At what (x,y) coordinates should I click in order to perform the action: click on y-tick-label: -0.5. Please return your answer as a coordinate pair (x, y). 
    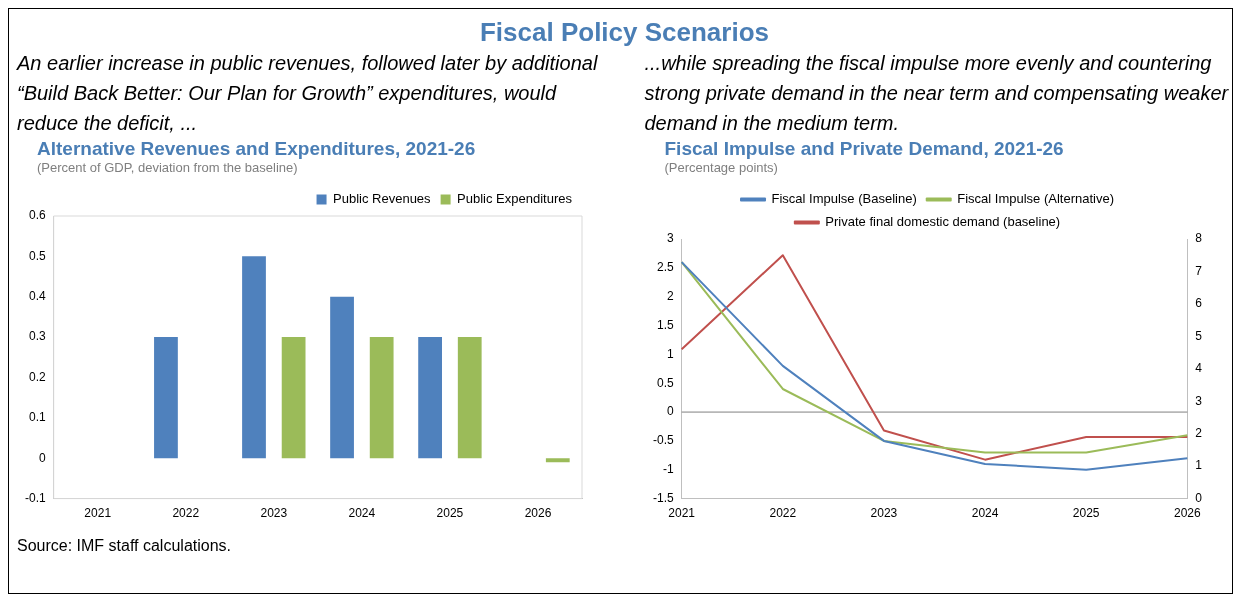
    Looking at the image, I should click on (663, 440).